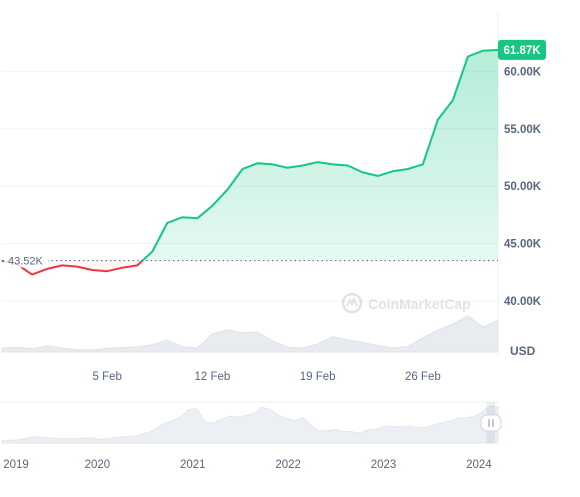 The image size is (580, 497). I want to click on y-axis: 40.00K 45.00K 50.00K 55.00K 60.00K, so click(523, 187).